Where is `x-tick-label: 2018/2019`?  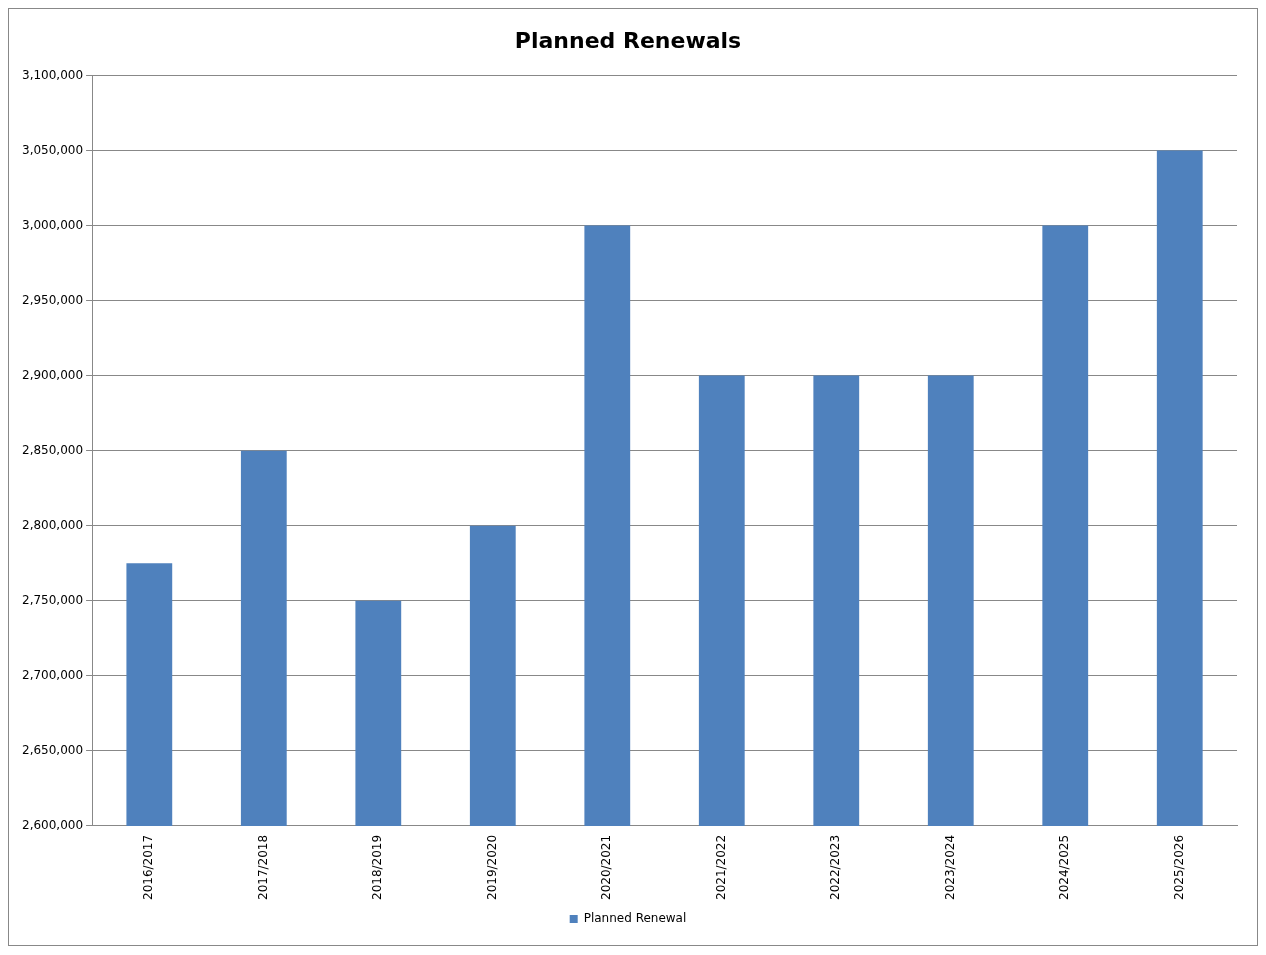
x-tick-label: 2018/2019 is located at coordinates (377, 867).